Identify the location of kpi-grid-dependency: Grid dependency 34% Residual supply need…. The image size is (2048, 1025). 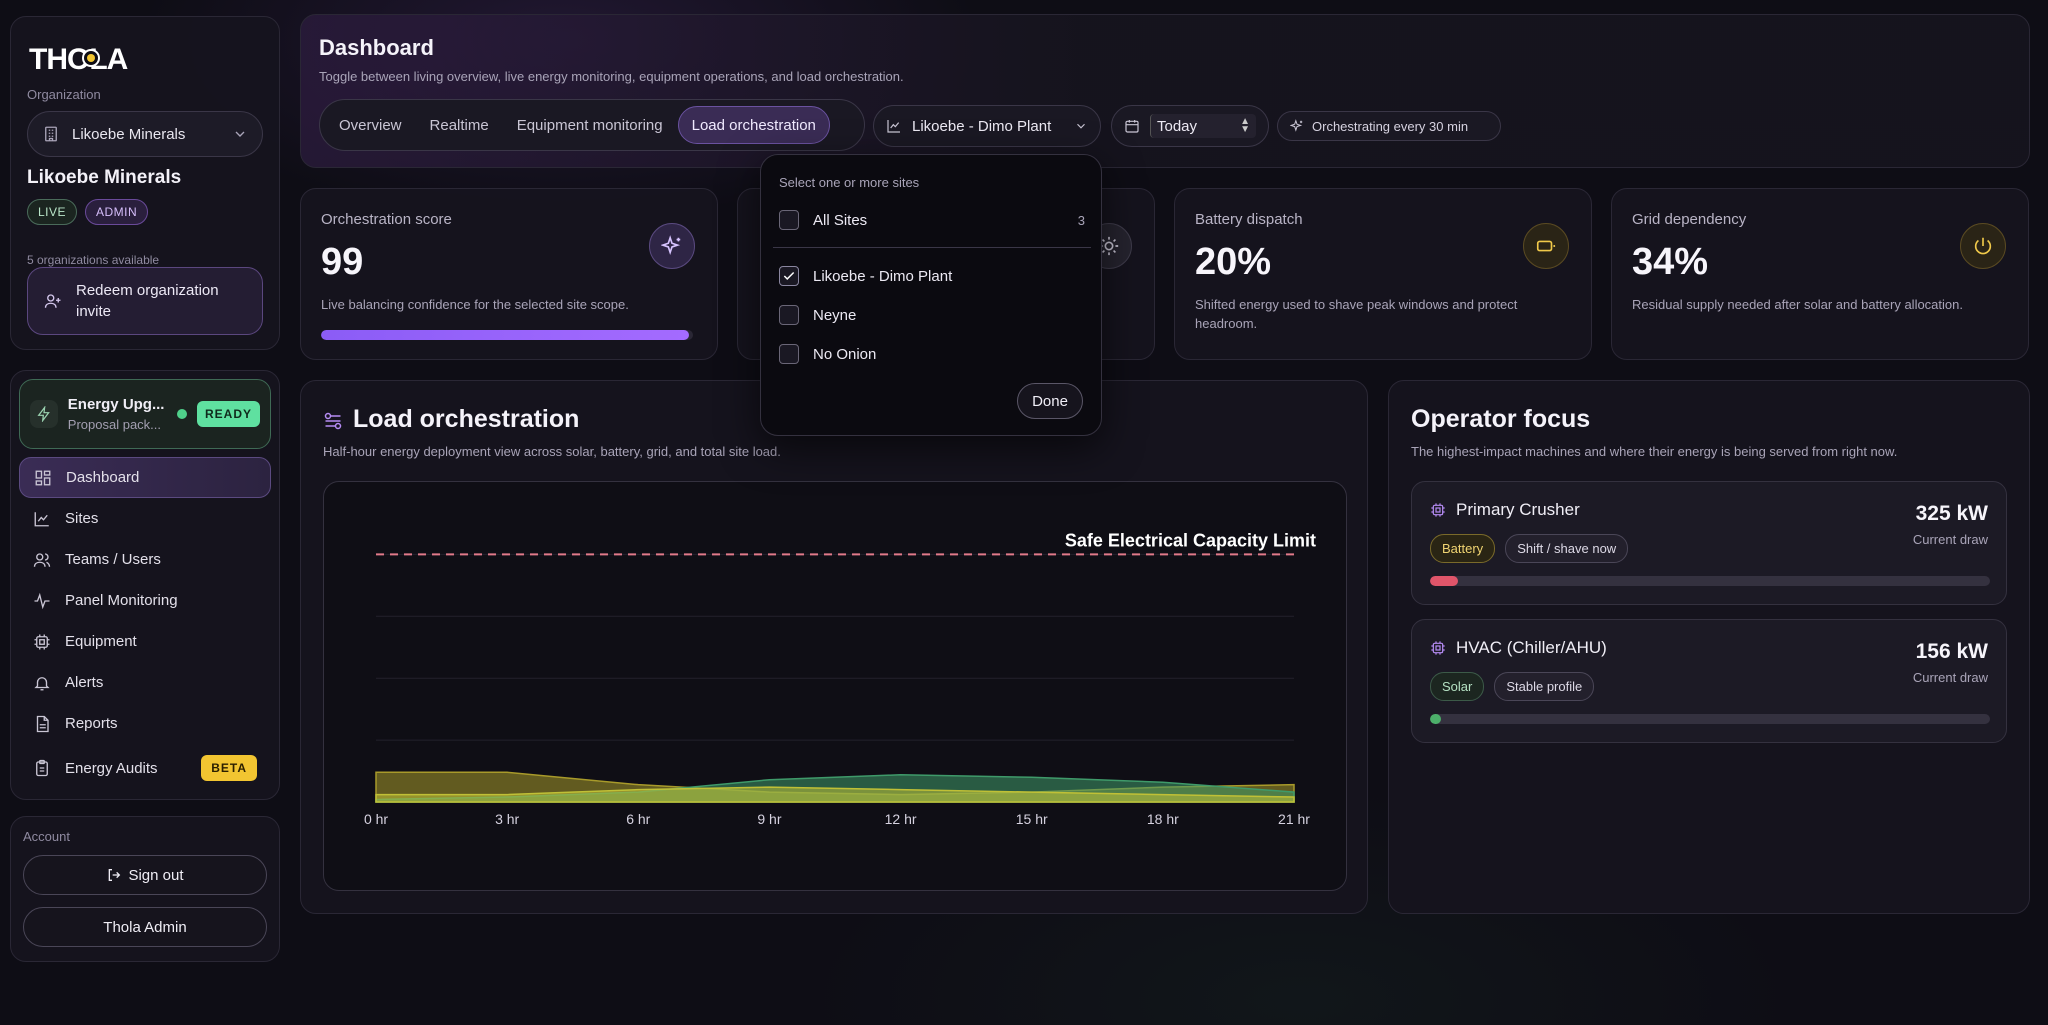
(1820, 274).